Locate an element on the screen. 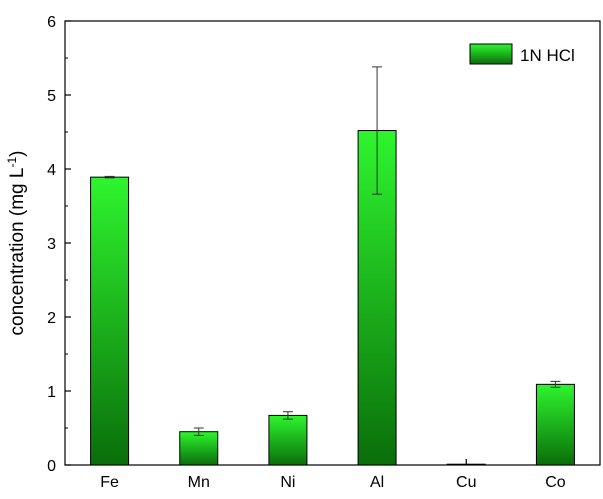 The height and width of the screenshot is (499, 603). legend-label: 1N HCl is located at coordinates (547, 55).